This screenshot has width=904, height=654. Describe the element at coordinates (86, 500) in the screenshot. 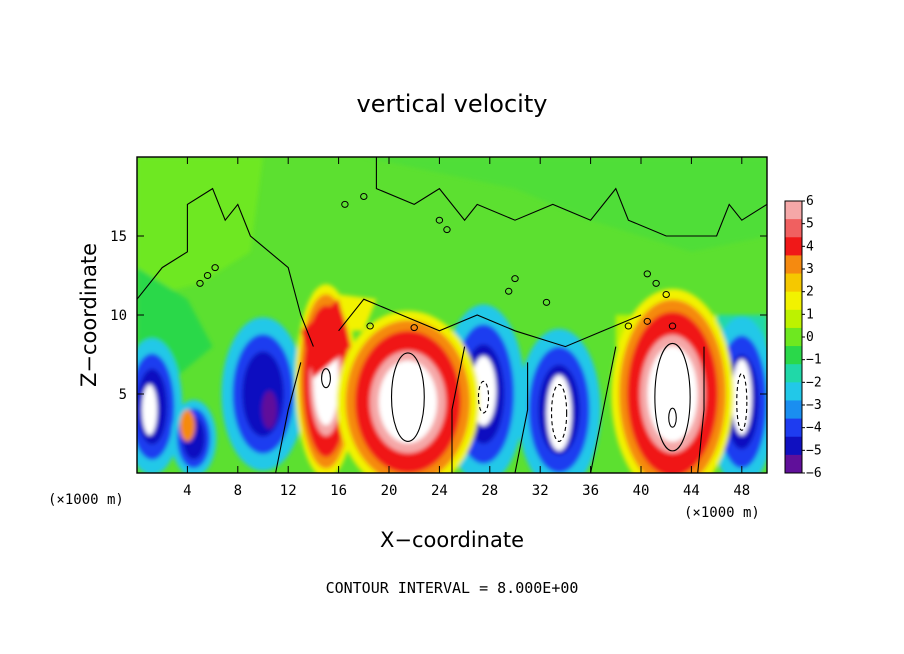

I see `x-unit-left: (×1000 m)` at that location.